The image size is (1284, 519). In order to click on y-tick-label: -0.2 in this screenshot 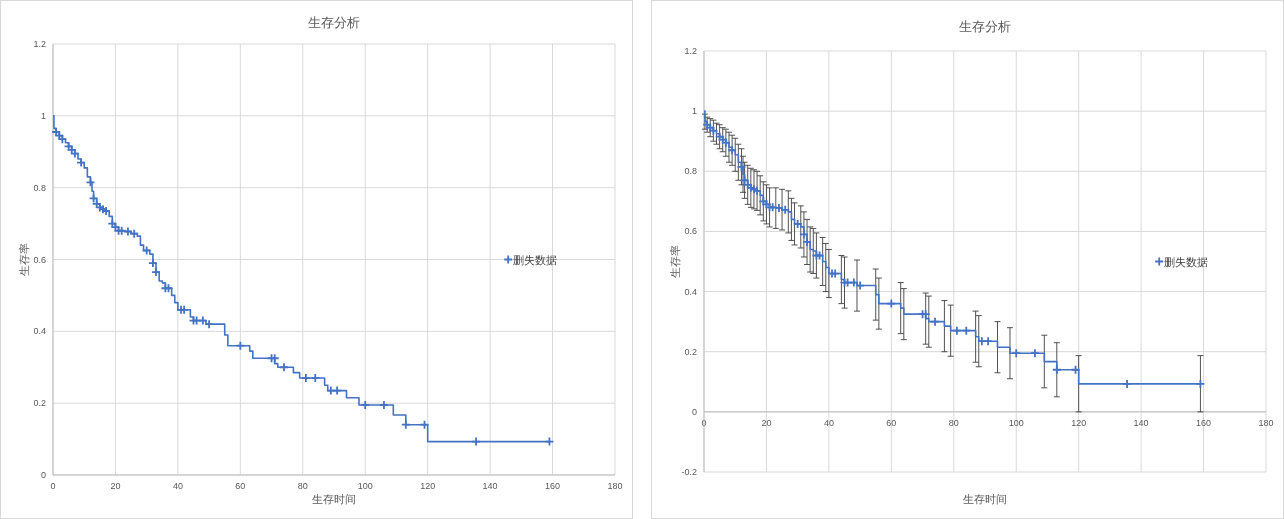, I will do `click(689, 472)`.